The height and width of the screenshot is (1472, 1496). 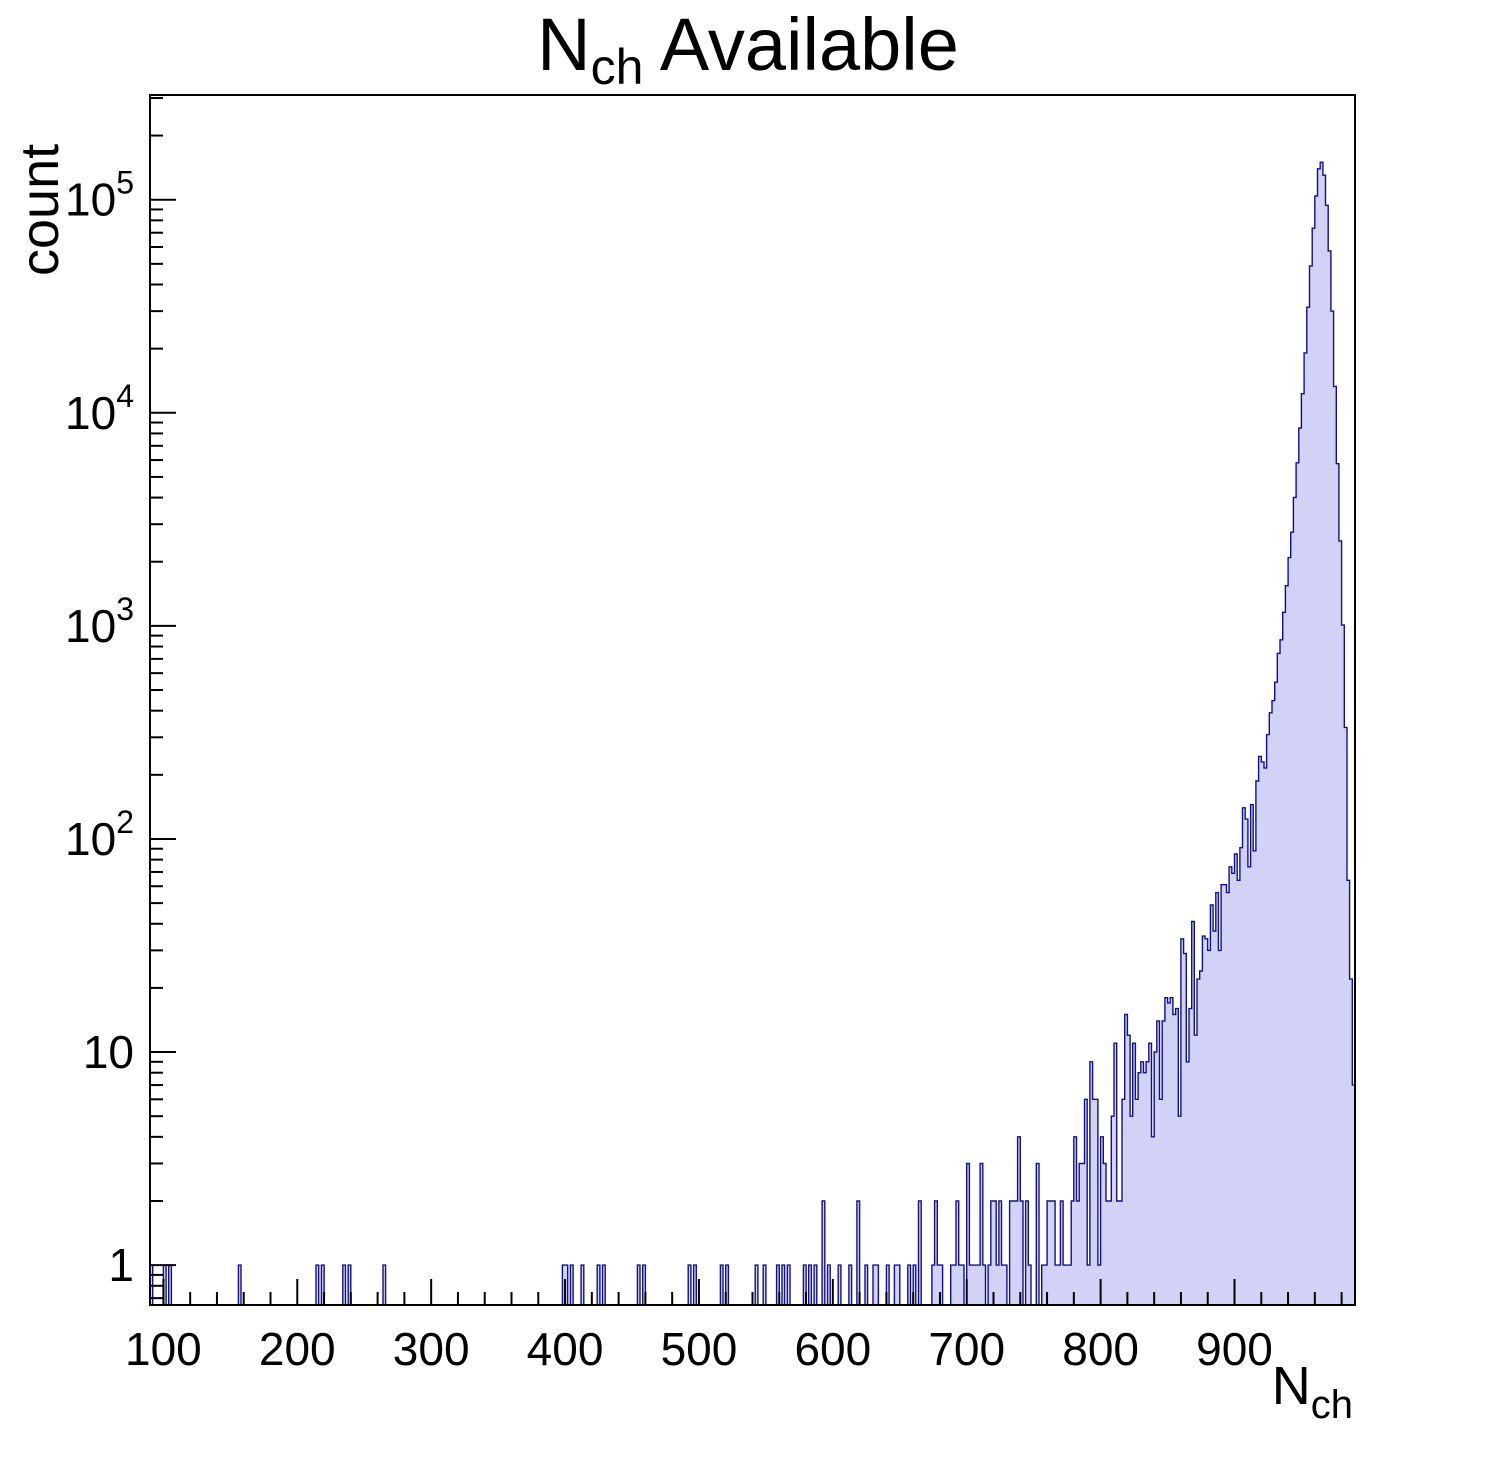 I want to click on svg-text: 800, so click(x=1100, y=1349).